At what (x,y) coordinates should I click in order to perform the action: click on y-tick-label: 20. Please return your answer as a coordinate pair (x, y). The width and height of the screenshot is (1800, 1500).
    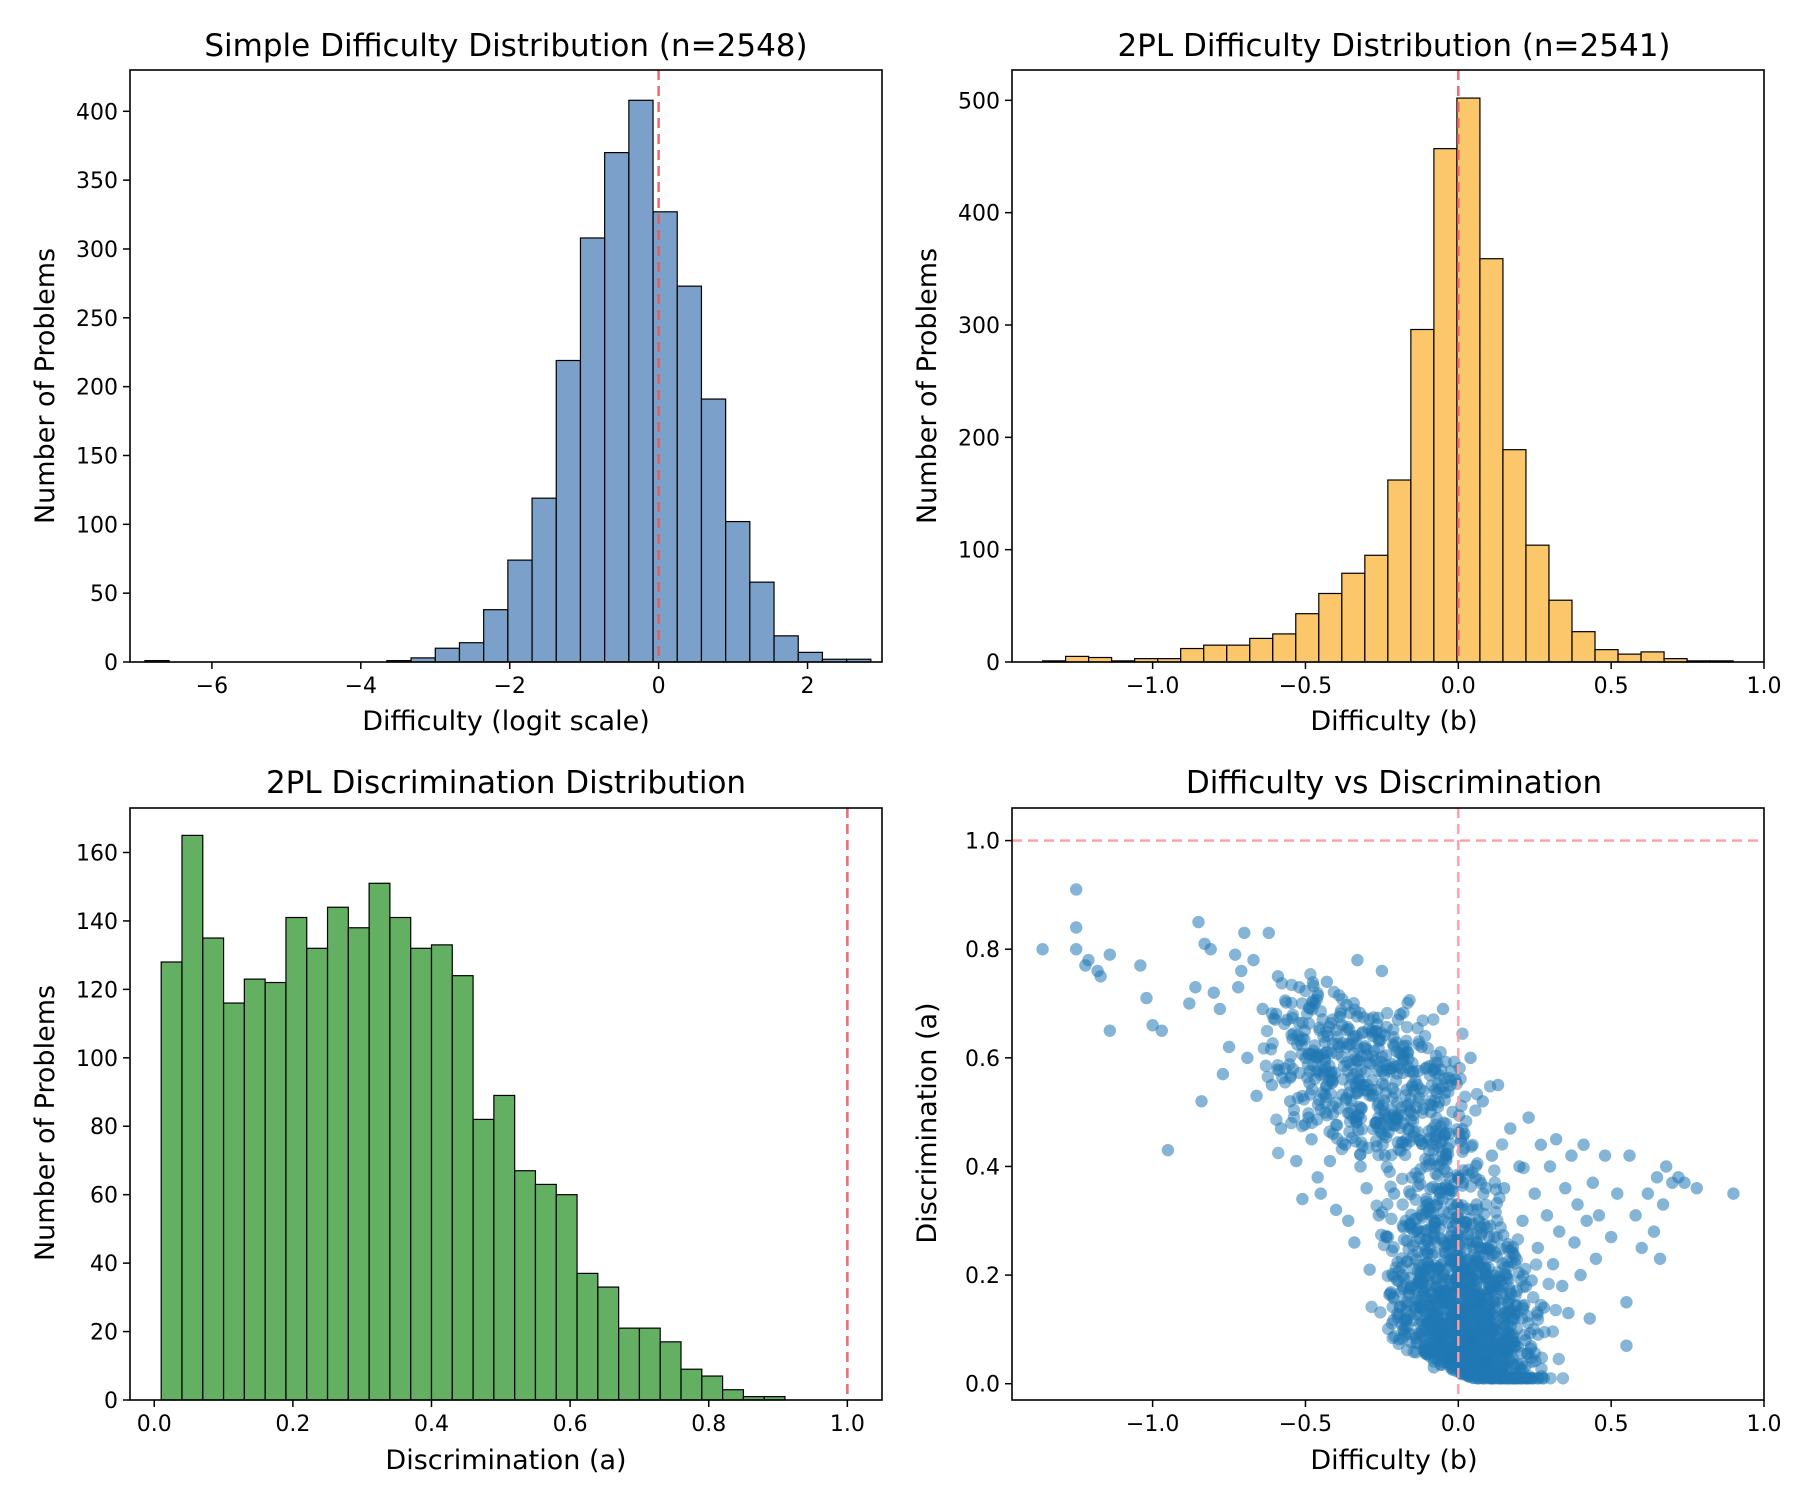
    Looking at the image, I should click on (104, 1333).